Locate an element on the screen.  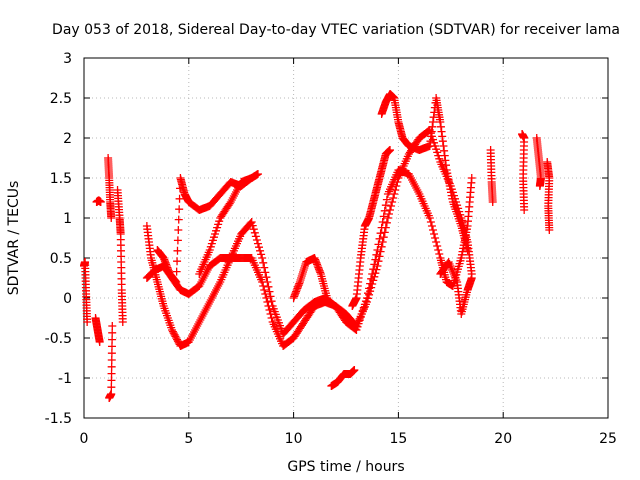
series-trace-d is located at coordinates (110, 188).